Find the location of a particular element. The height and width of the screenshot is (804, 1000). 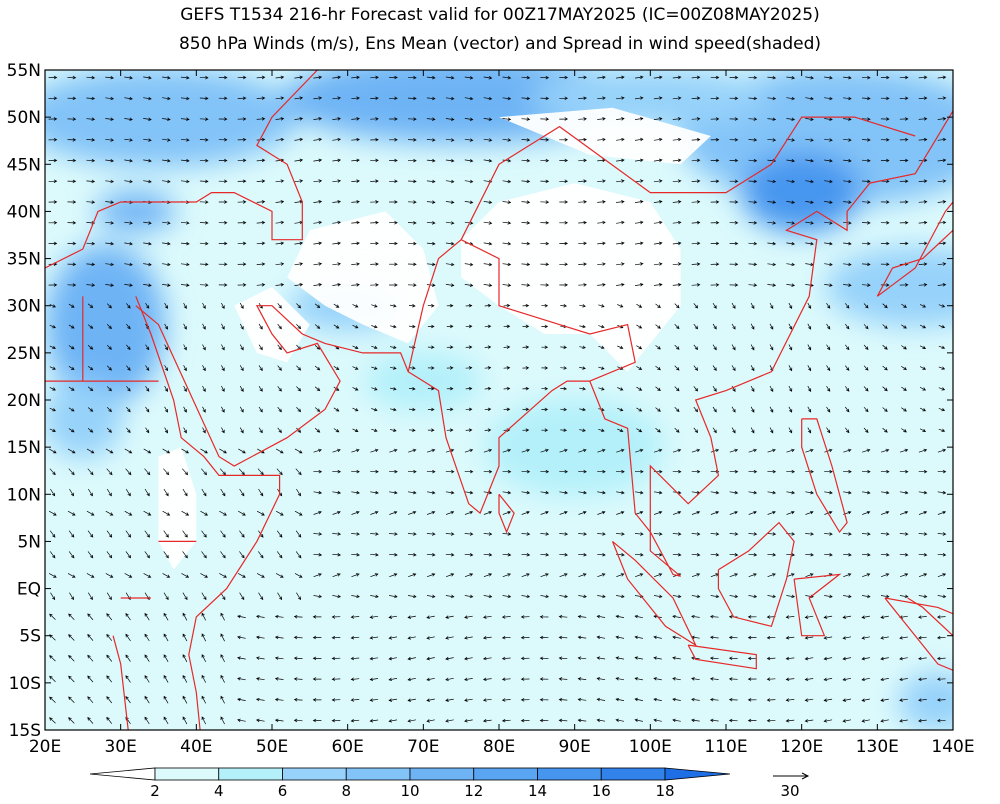

colorbar-label: 12 is located at coordinates (473, 791).